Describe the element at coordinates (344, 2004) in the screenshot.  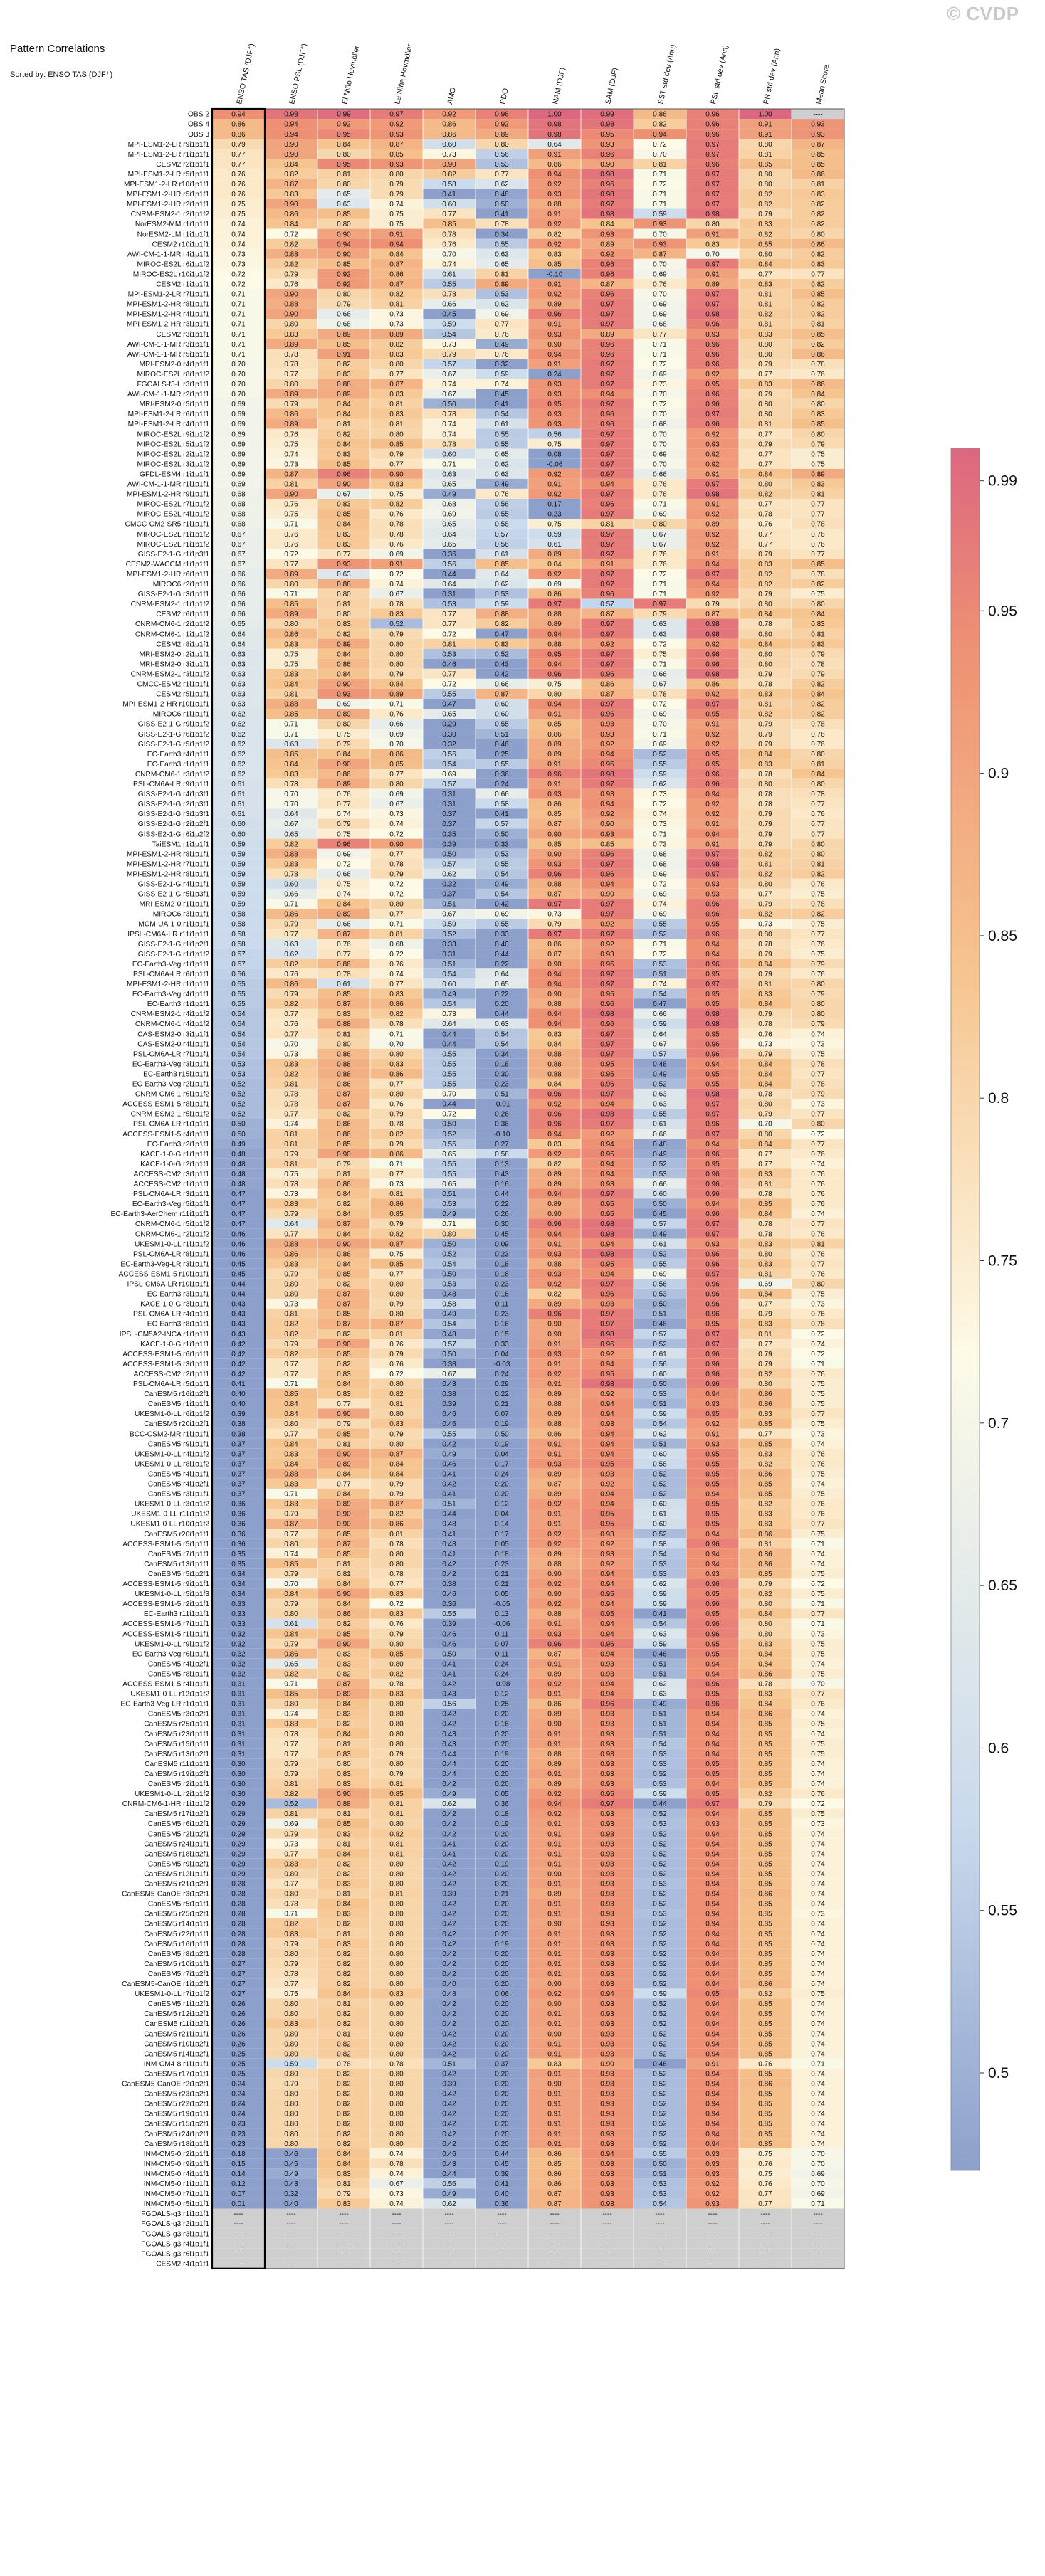
I see `cell-value: 0.81` at that location.